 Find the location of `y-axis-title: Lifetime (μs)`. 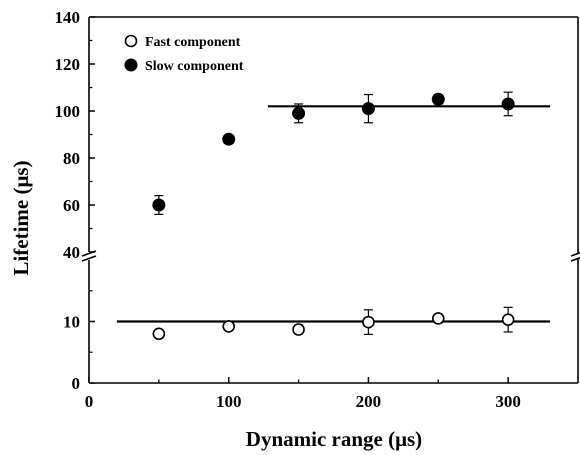

y-axis-title: Lifetime (μs) is located at coordinates (21, 217).